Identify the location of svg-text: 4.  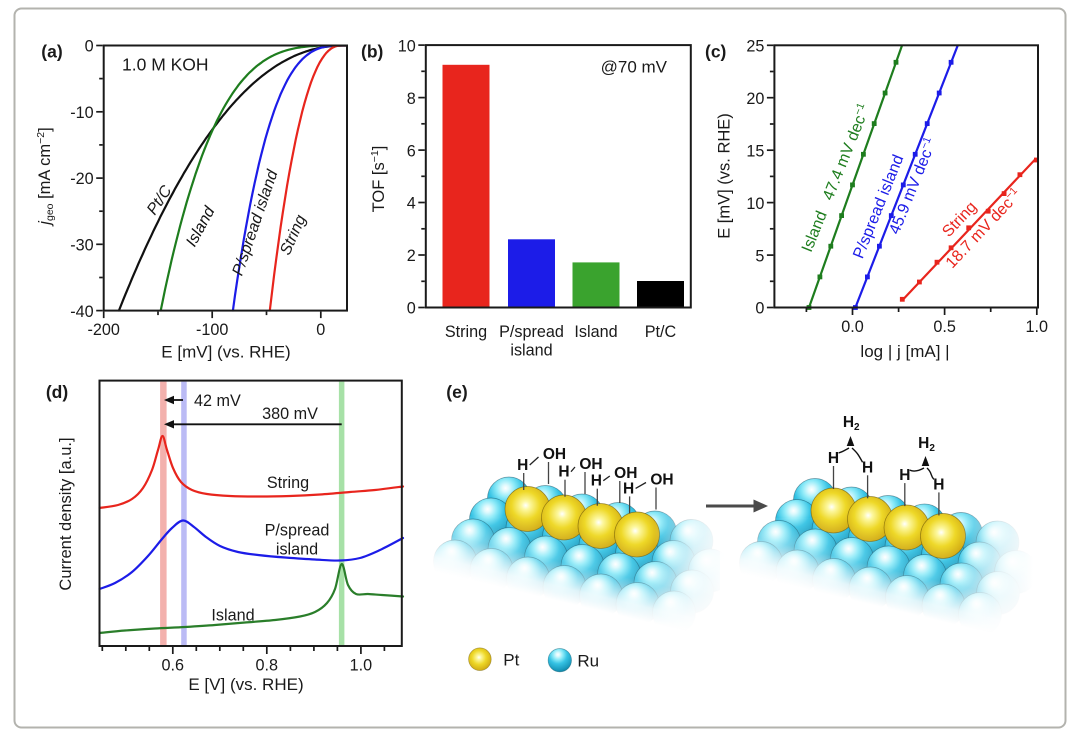
(411, 204).